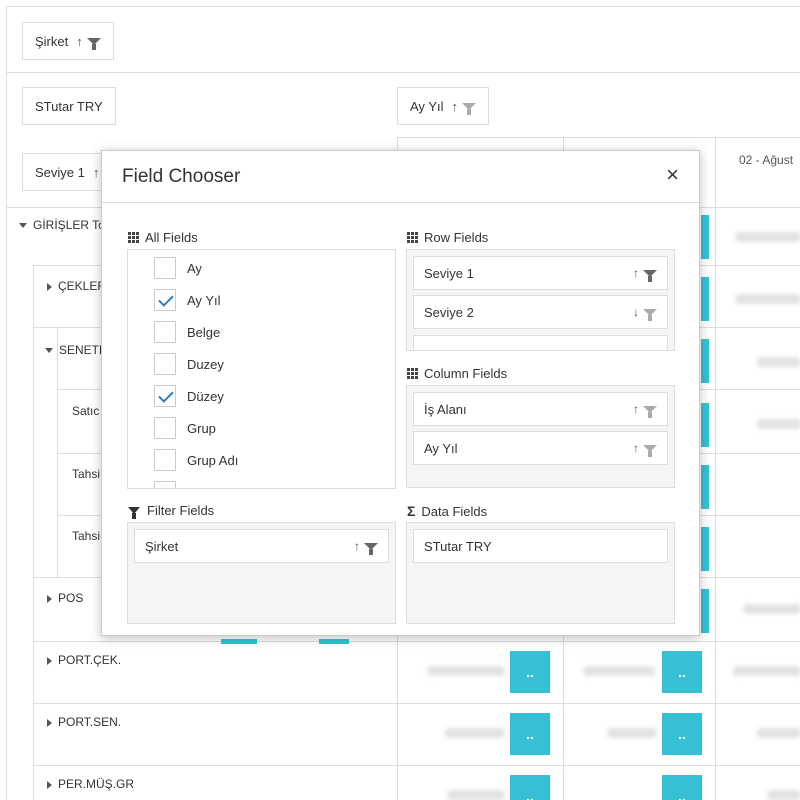  What do you see at coordinates (187, 300) in the screenshot?
I see `field-item-ay-yil: Ay Yıl` at bounding box center [187, 300].